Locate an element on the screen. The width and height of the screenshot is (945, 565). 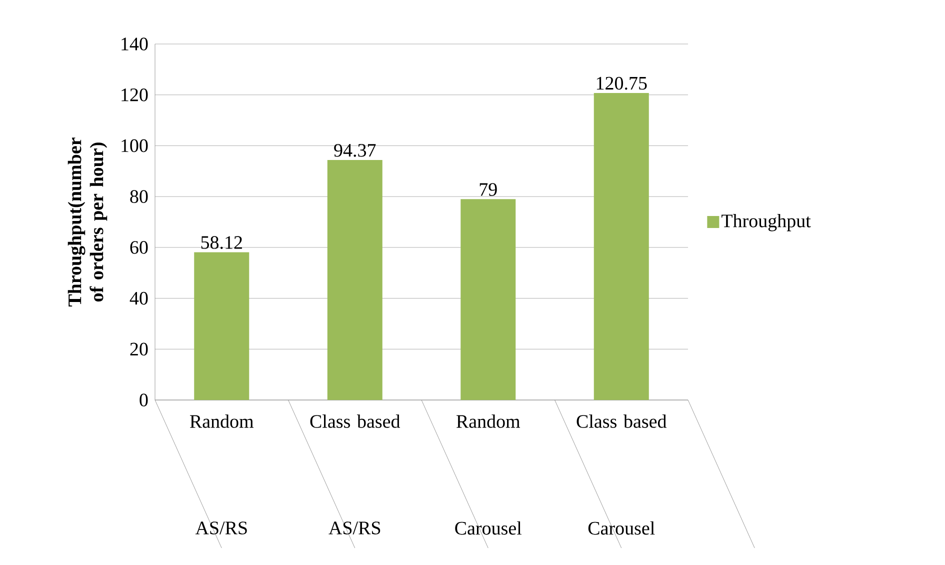
y-tick-label: 40 is located at coordinates (139, 298).